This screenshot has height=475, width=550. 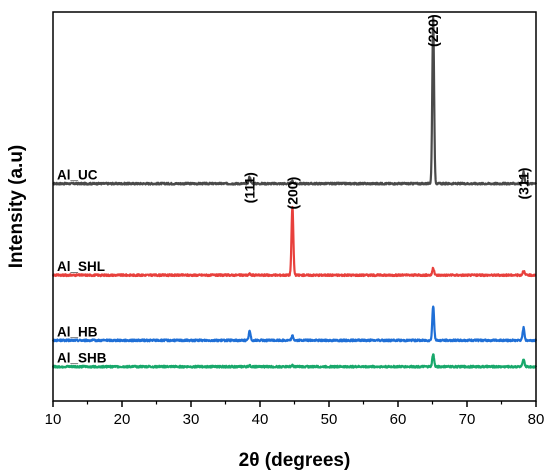 I want to click on x-tick-label: 10, so click(x=53, y=419).